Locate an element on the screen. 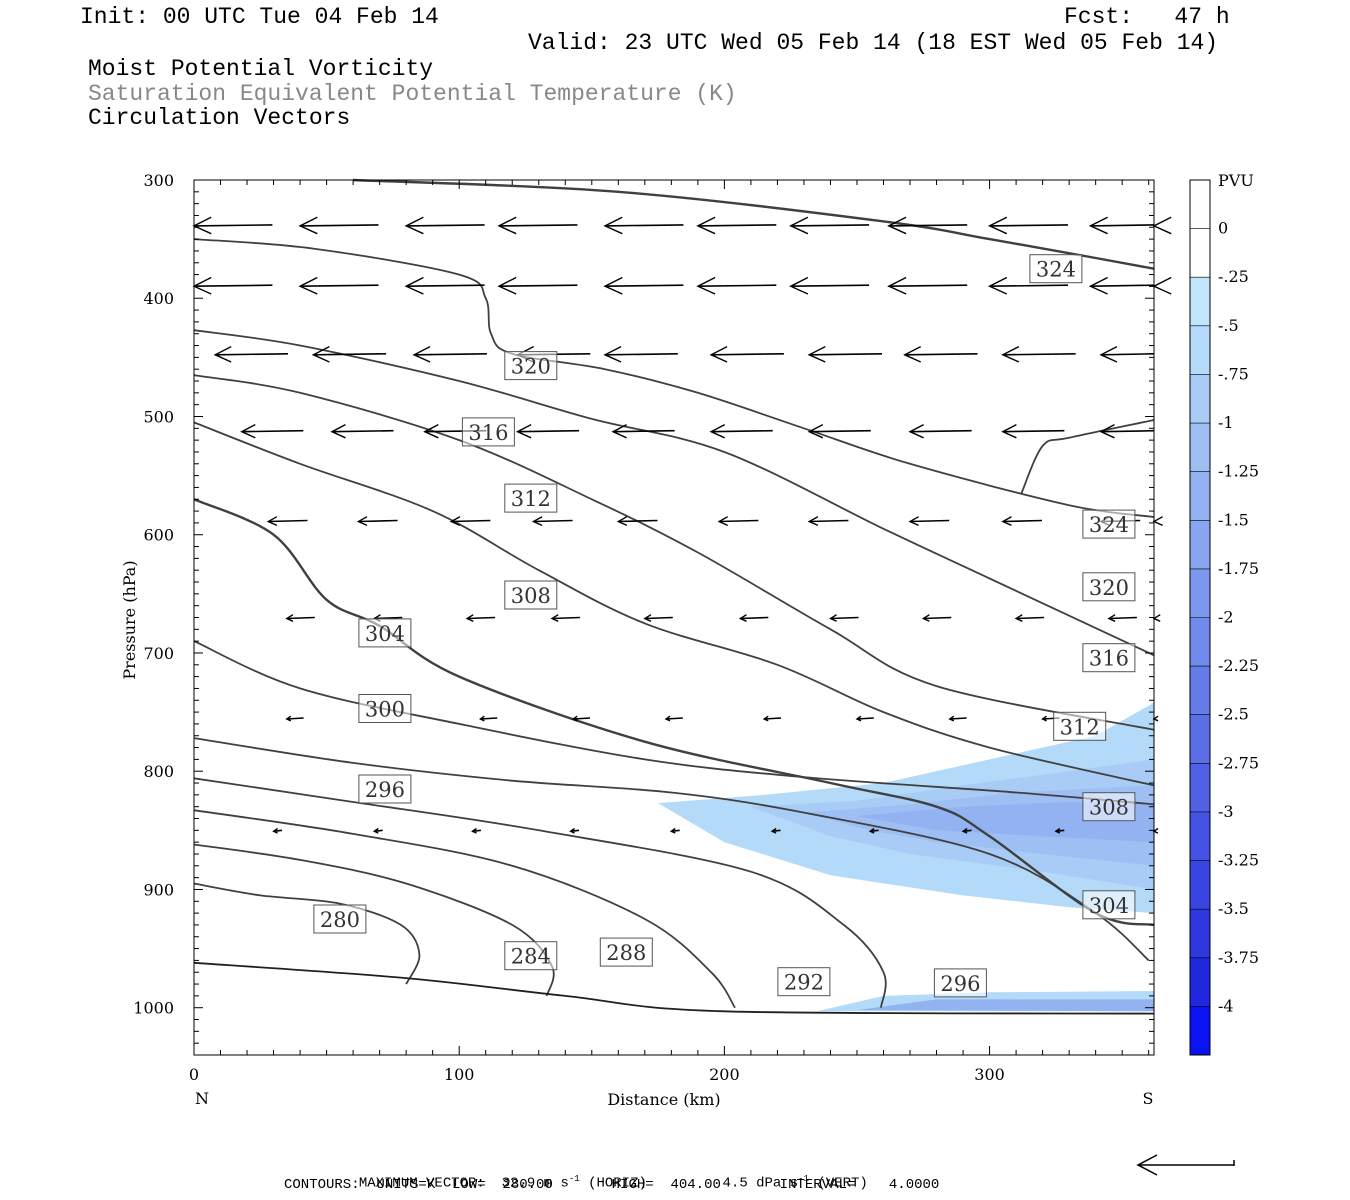  contour-label-text: 312 is located at coordinates (1080, 727).